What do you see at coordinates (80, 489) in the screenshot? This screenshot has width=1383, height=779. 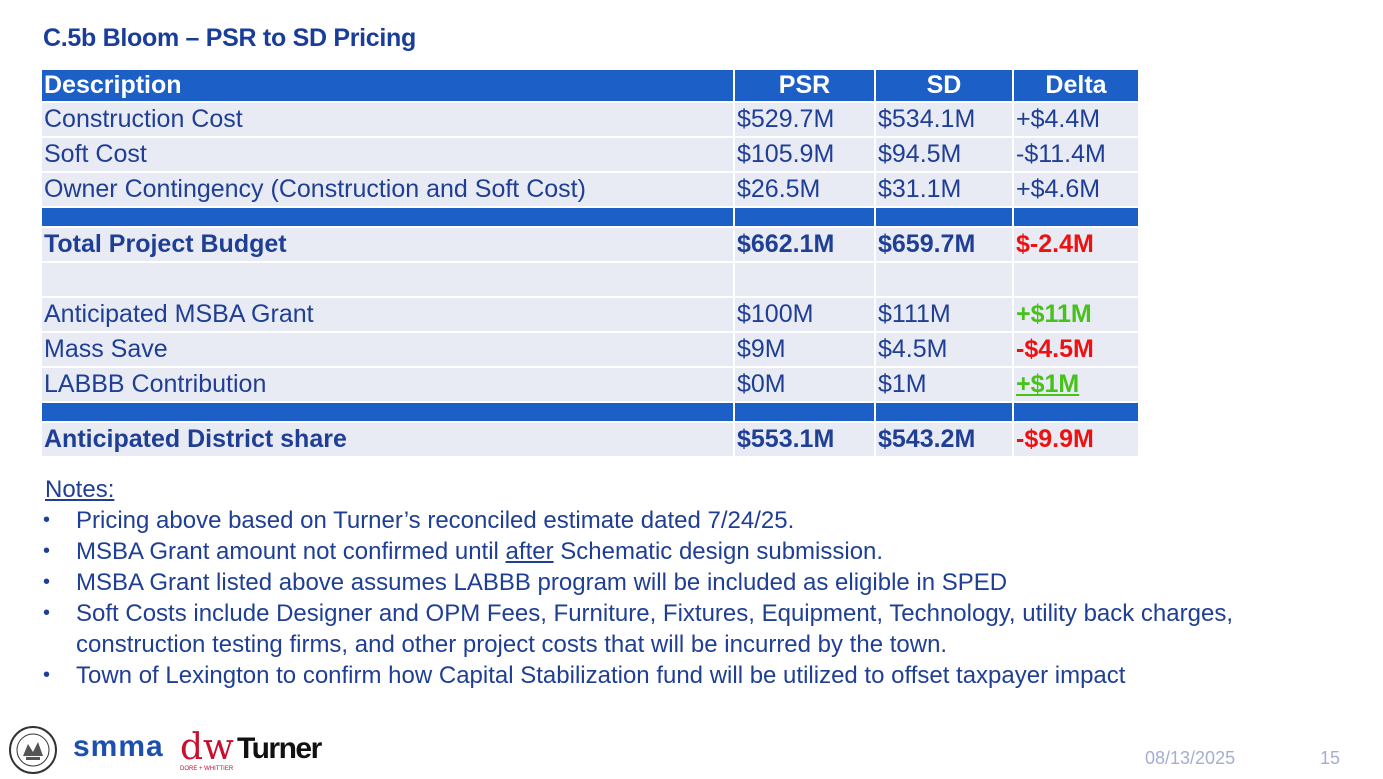 I see `notes-heading: Notes:` at bounding box center [80, 489].